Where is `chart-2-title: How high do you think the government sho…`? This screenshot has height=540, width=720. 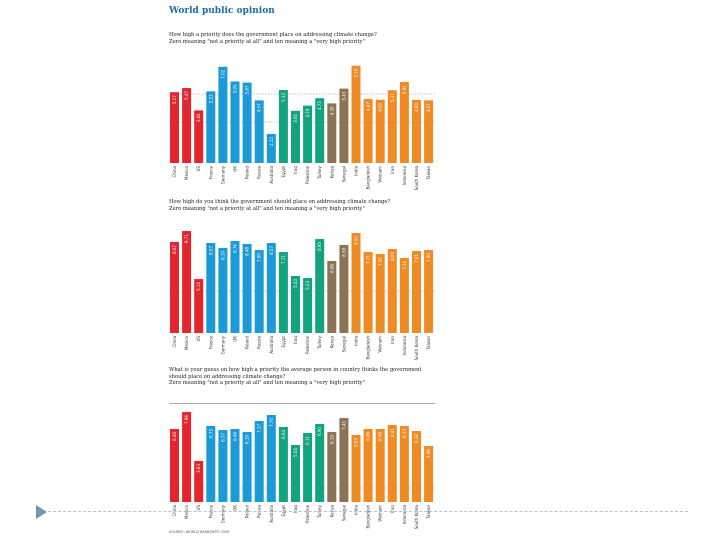 chart-2-title: How high do you think the government sho… is located at coordinates (280, 202).